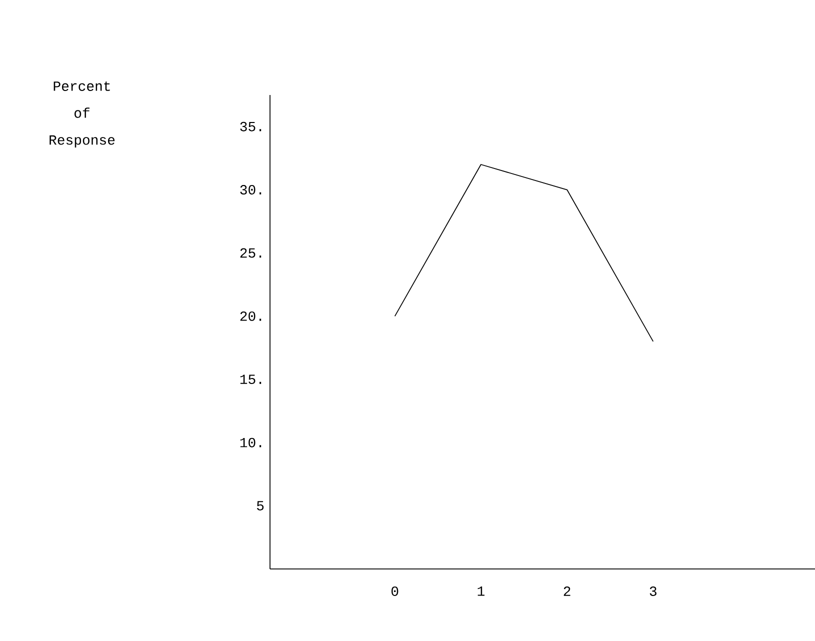 The image size is (815, 641). I want to click on x-tick-label: 2, so click(567, 591).